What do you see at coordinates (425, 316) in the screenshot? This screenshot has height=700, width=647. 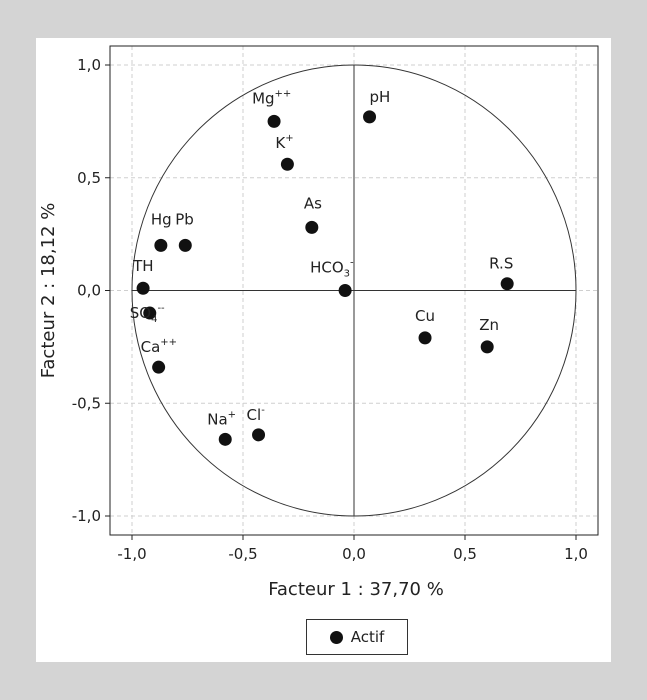 I see `point-label: Cu` at bounding box center [425, 316].